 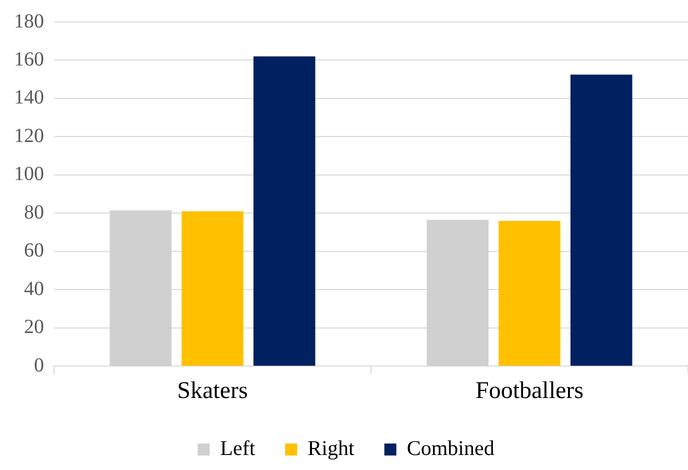 I want to click on y-tick-label: 180, so click(x=29, y=21).